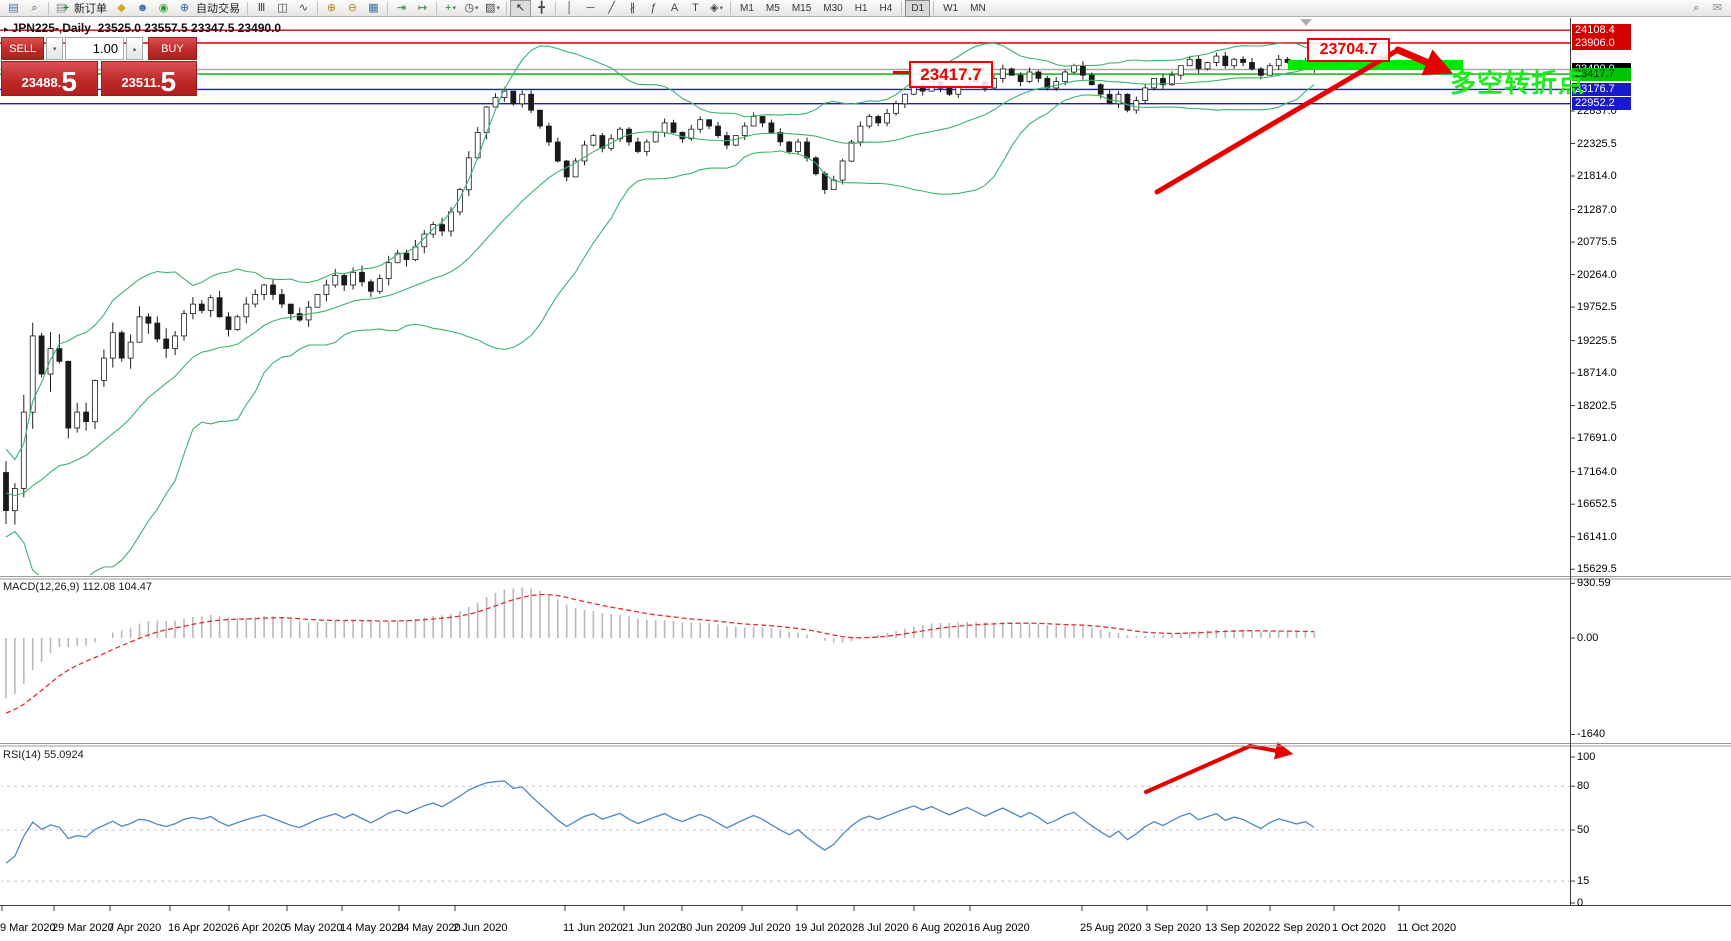 The image size is (1731, 941). What do you see at coordinates (401, 7) in the screenshot?
I see `auto-scroll-icon: ⇥` at bounding box center [401, 7].